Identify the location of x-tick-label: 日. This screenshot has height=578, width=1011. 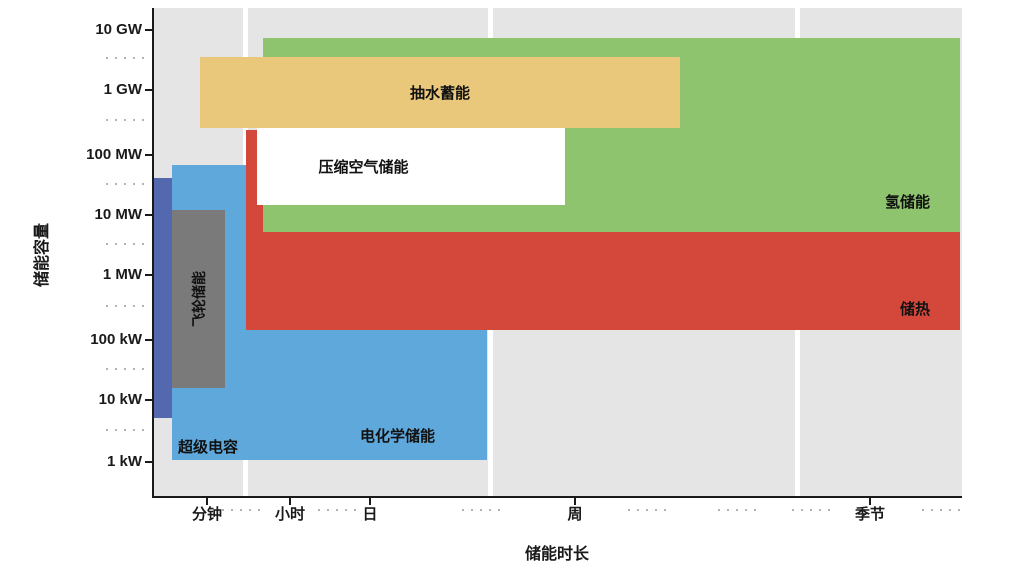
(370, 514).